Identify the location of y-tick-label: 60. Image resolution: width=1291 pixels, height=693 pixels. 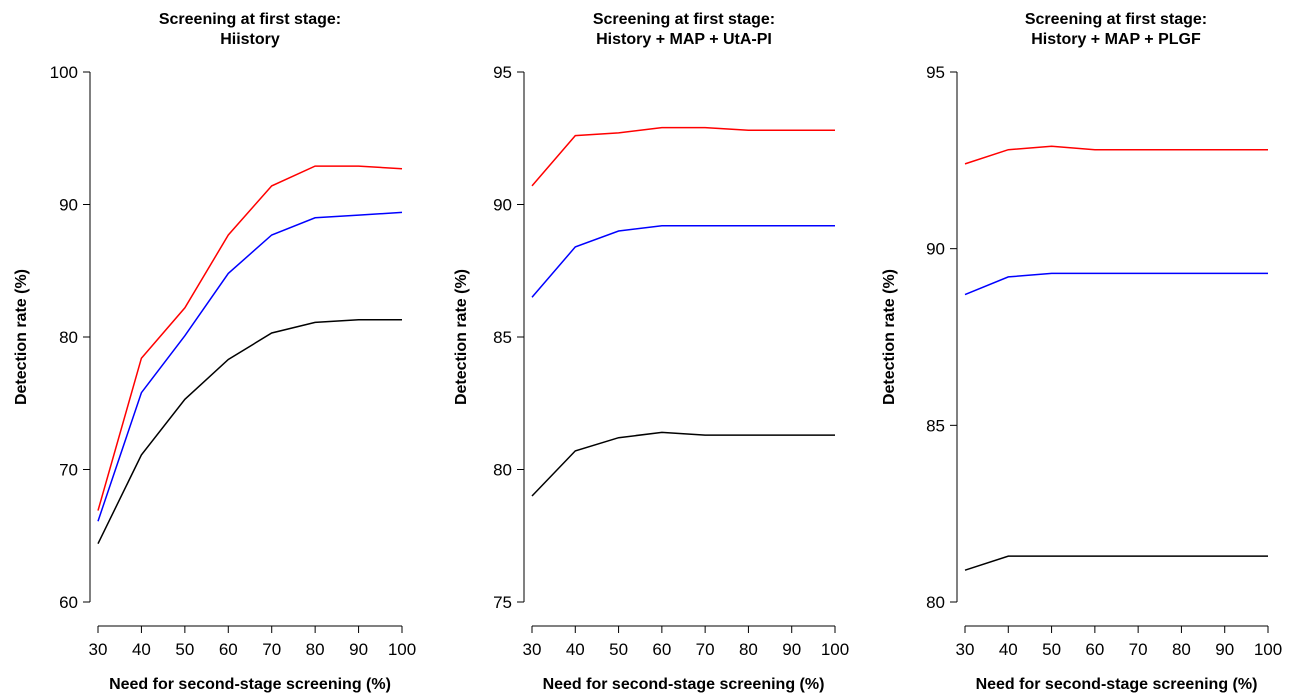
(68, 602).